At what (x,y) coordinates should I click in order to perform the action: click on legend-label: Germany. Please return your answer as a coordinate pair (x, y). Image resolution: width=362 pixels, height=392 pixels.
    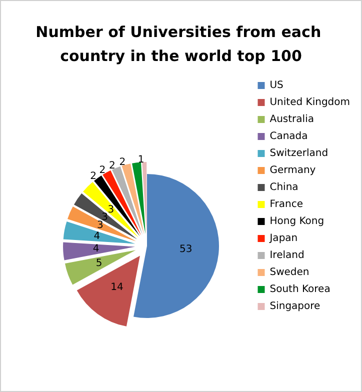
    Looking at the image, I should click on (293, 170).